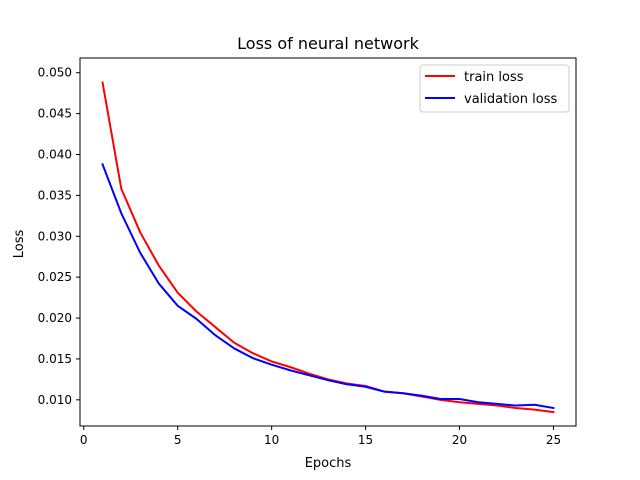 The width and height of the screenshot is (640, 480). I want to click on legend: train loss validation loss, so click(494, 88).